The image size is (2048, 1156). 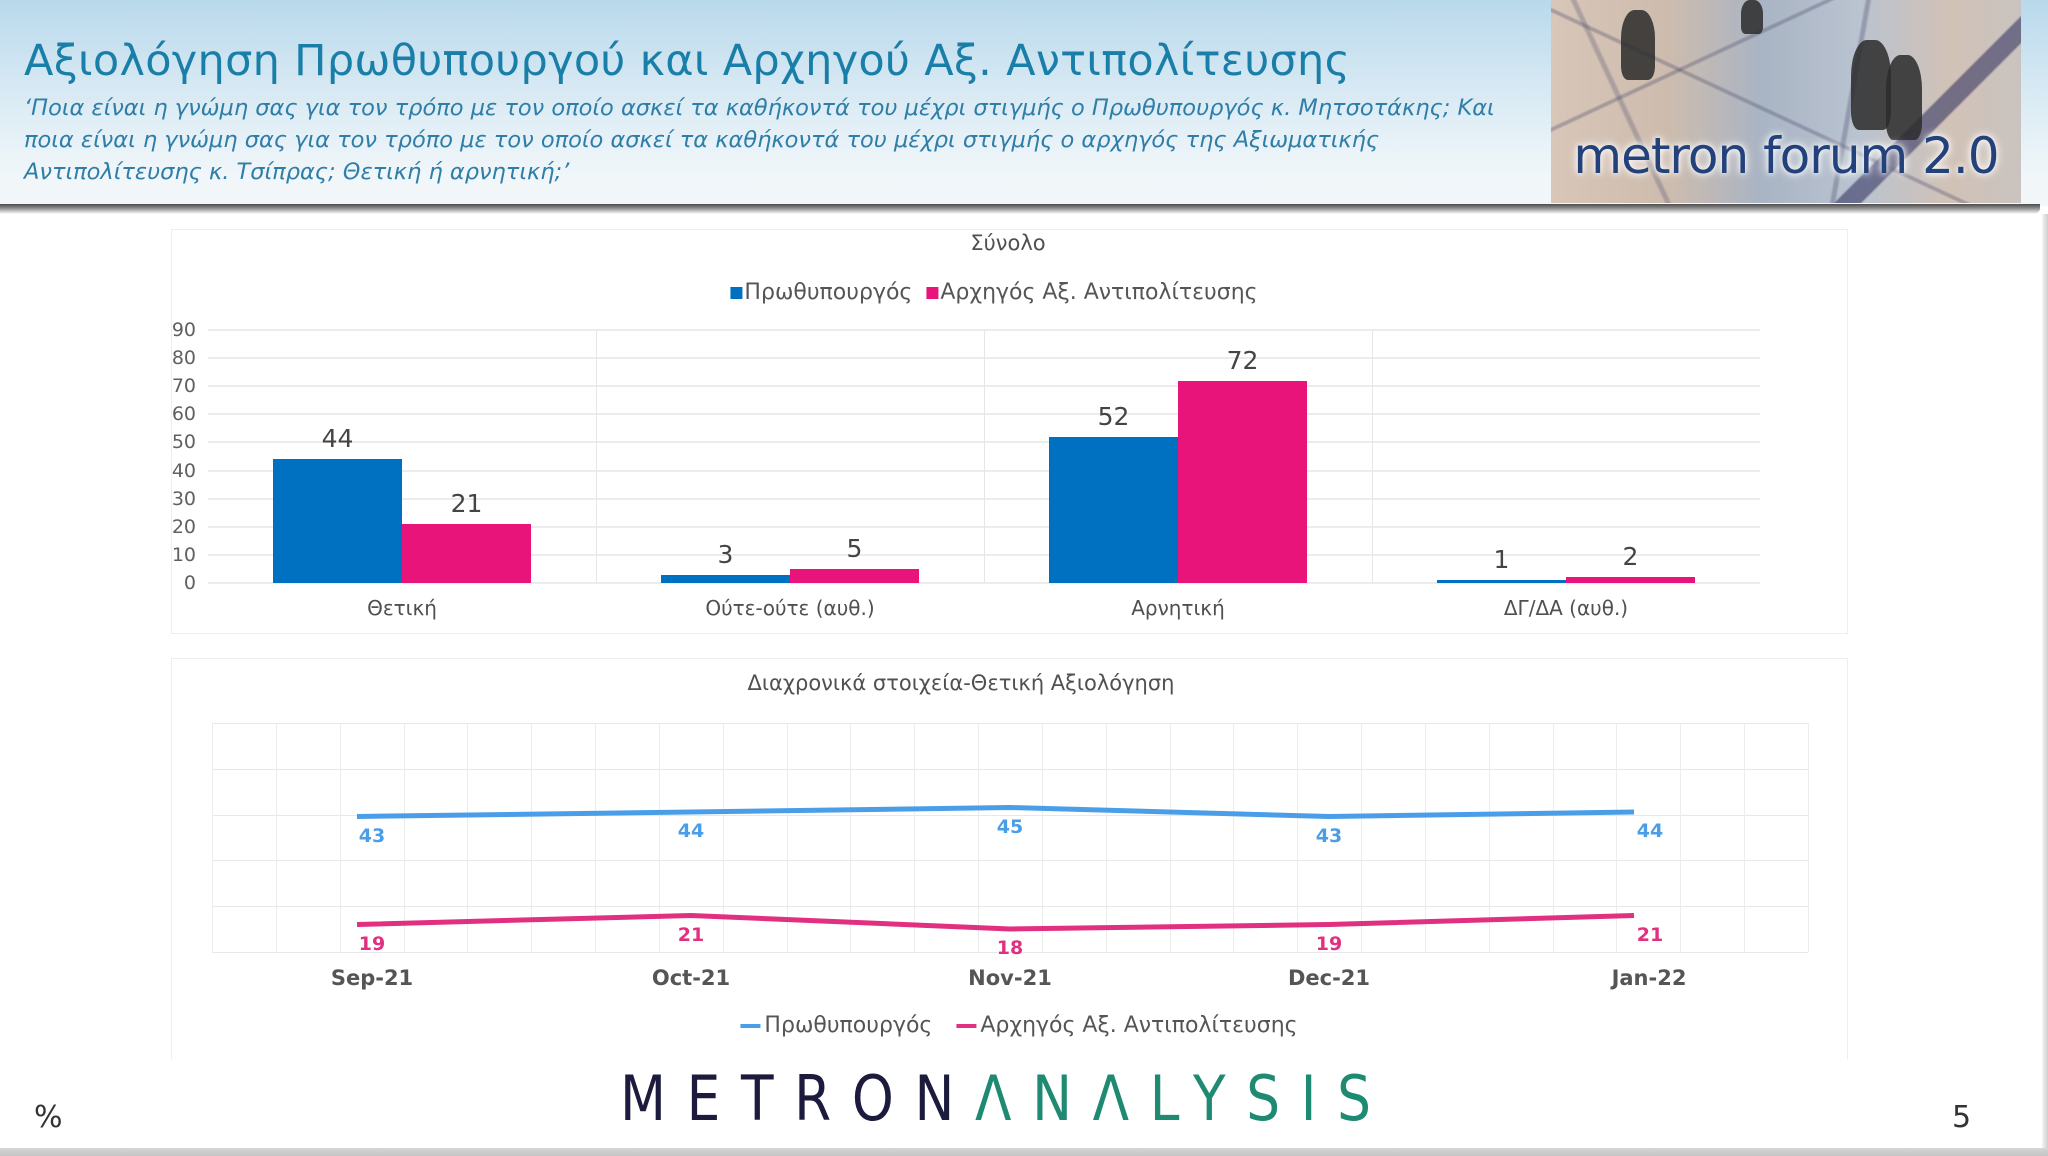 I want to click on bar-chart-legend: Πρωθυπουργός Αρχηγός Αξ. Αντιπολίτευσης, so click(x=994, y=292).